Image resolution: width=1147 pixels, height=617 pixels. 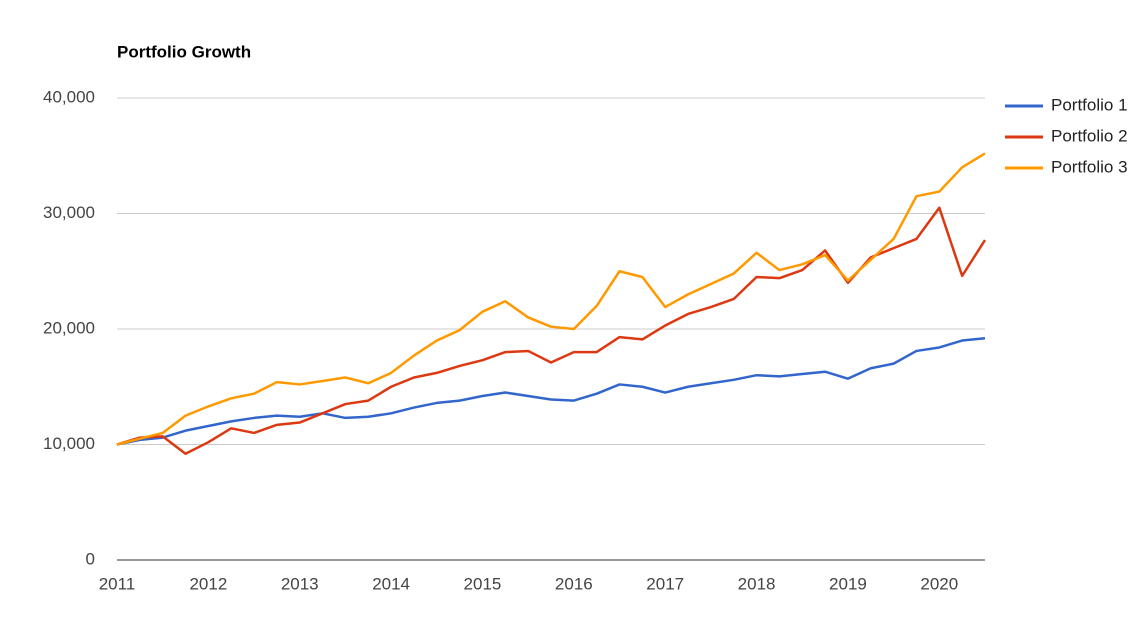 What do you see at coordinates (848, 583) in the screenshot?
I see `x-tick-label: 2019` at bounding box center [848, 583].